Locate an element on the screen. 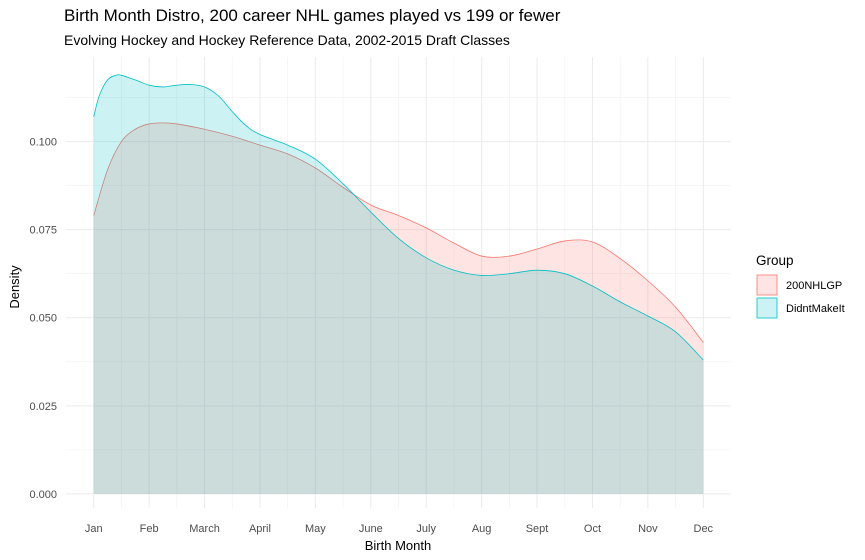  y-tick-labels: 0.000 0.025 0.050 0.075 0.100 is located at coordinates (43, 319).